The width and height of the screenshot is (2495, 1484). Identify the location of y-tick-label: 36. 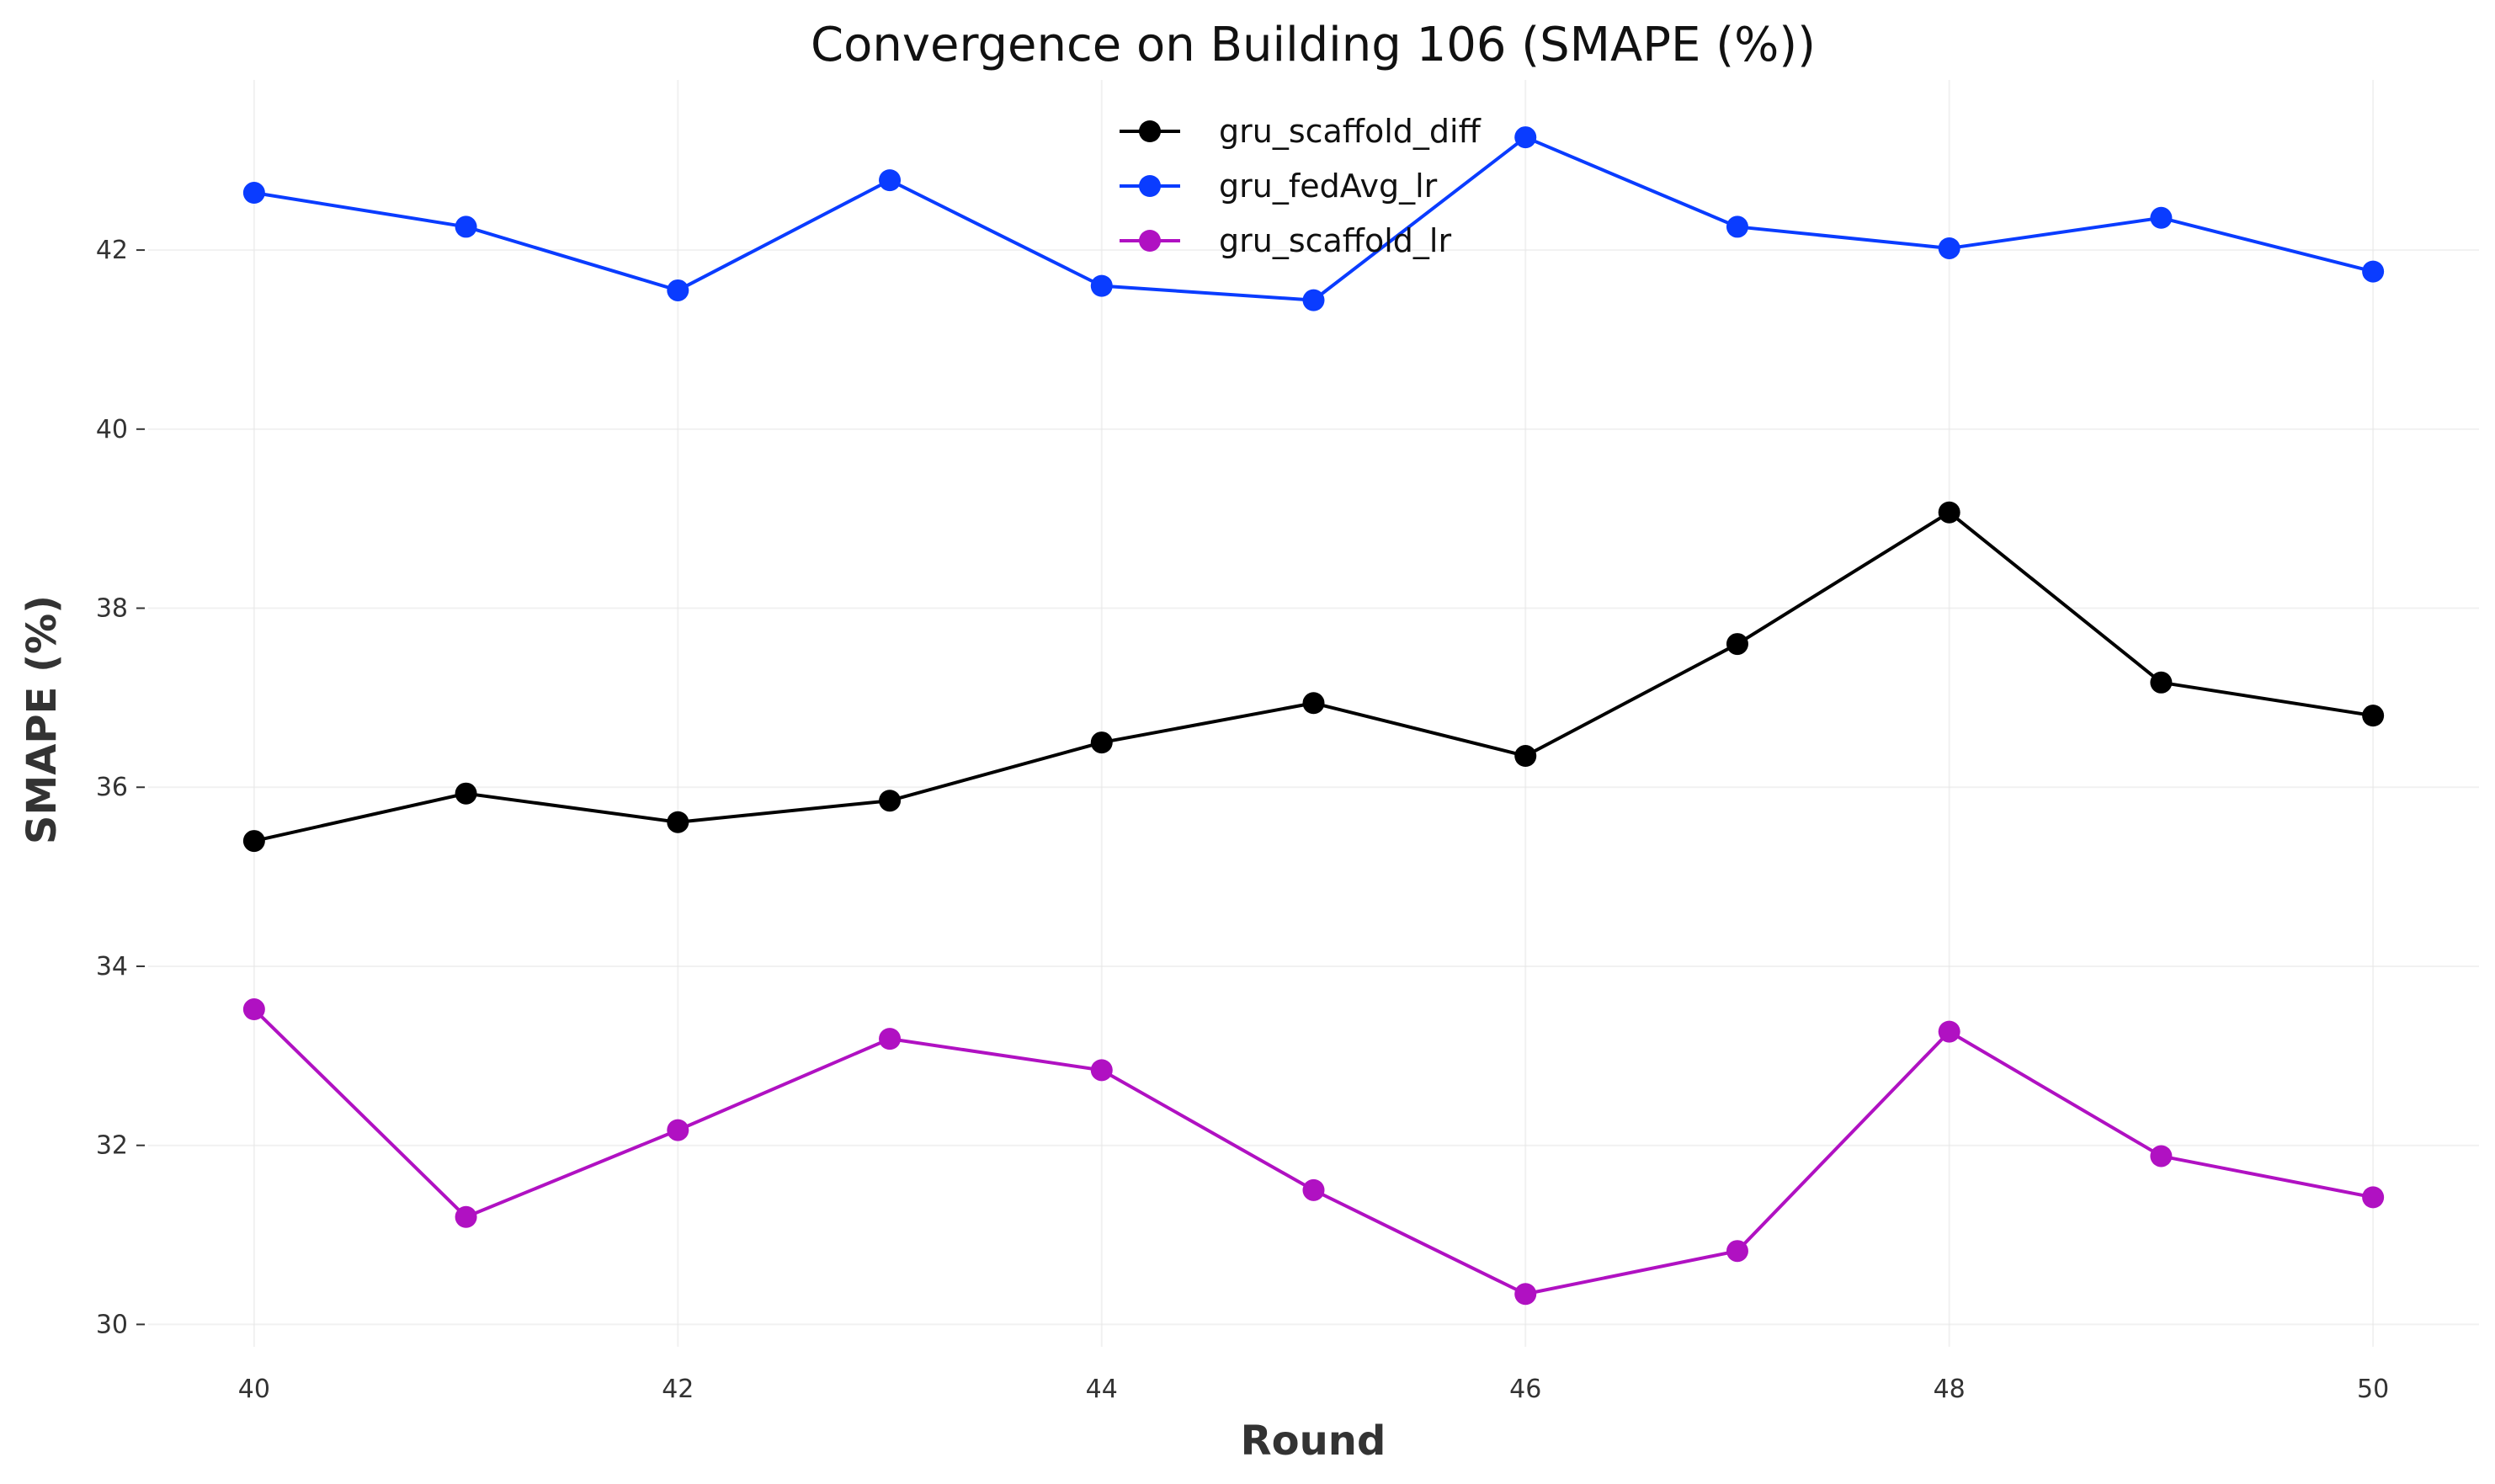
(112, 787).